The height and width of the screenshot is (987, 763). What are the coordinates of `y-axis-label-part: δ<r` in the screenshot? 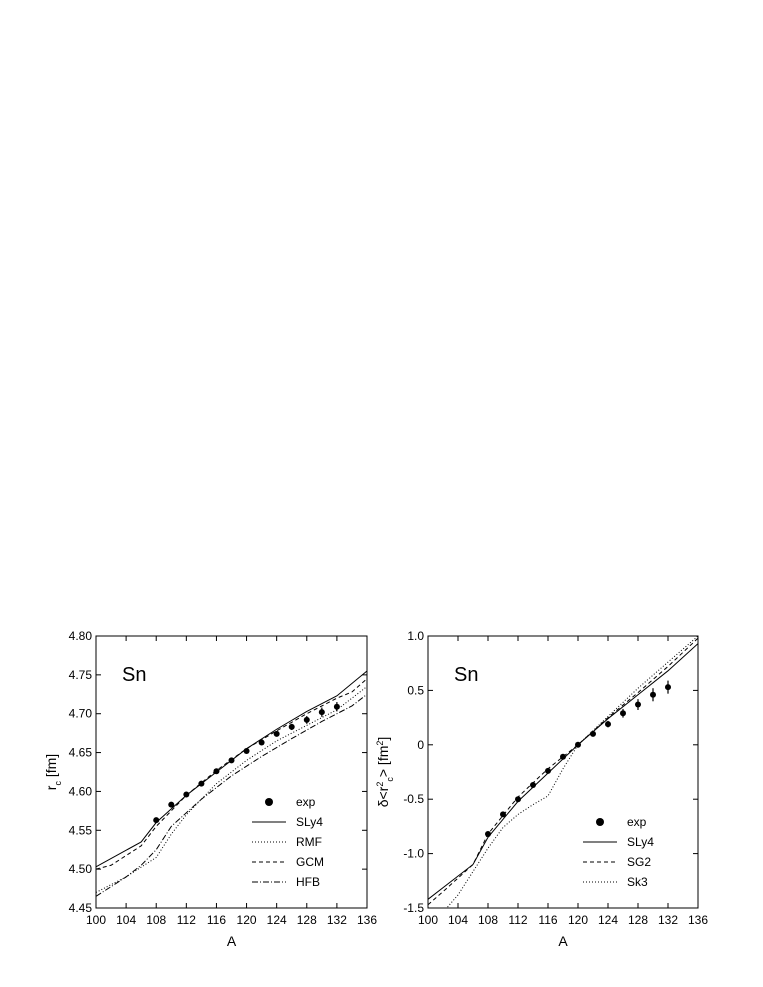 It's located at (383, 796).